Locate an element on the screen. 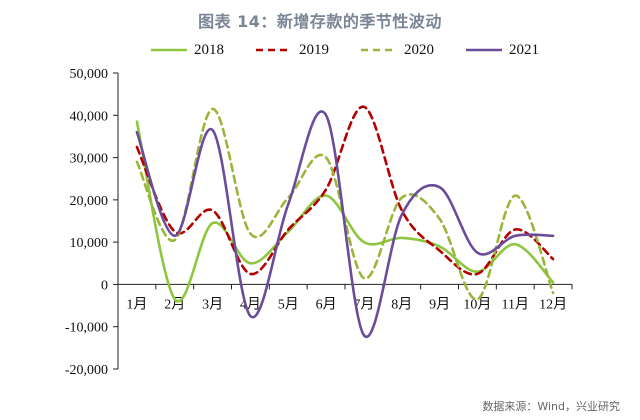 This screenshot has height=420, width=640. legend-label: 2020 is located at coordinates (419, 49).